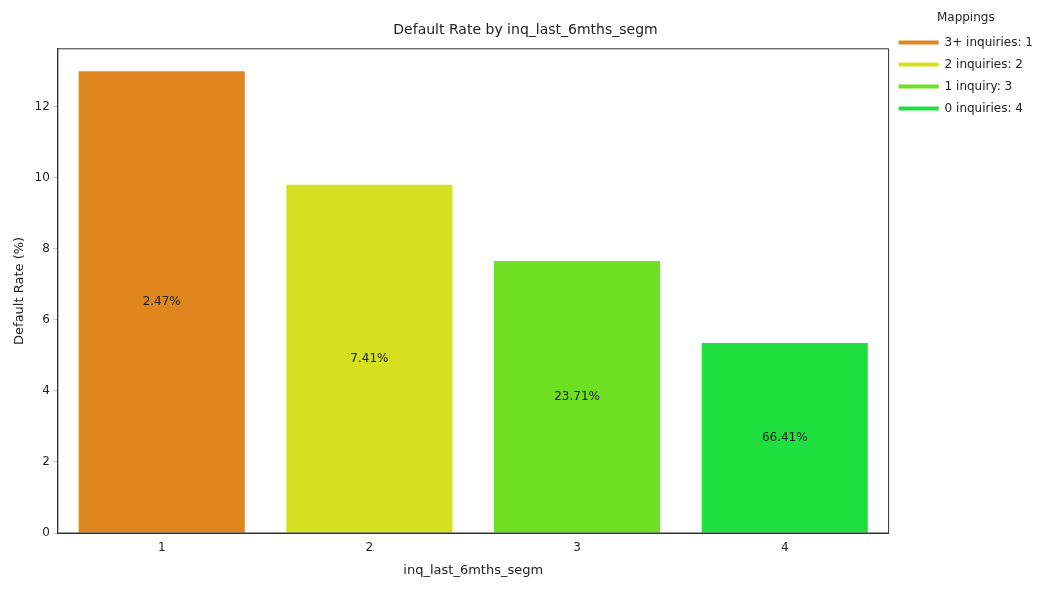 Image resolution: width=1055 pixels, height=590 pixels. I want to click on x-axis-title: inq_last_6mths_segm, so click(473, 569).